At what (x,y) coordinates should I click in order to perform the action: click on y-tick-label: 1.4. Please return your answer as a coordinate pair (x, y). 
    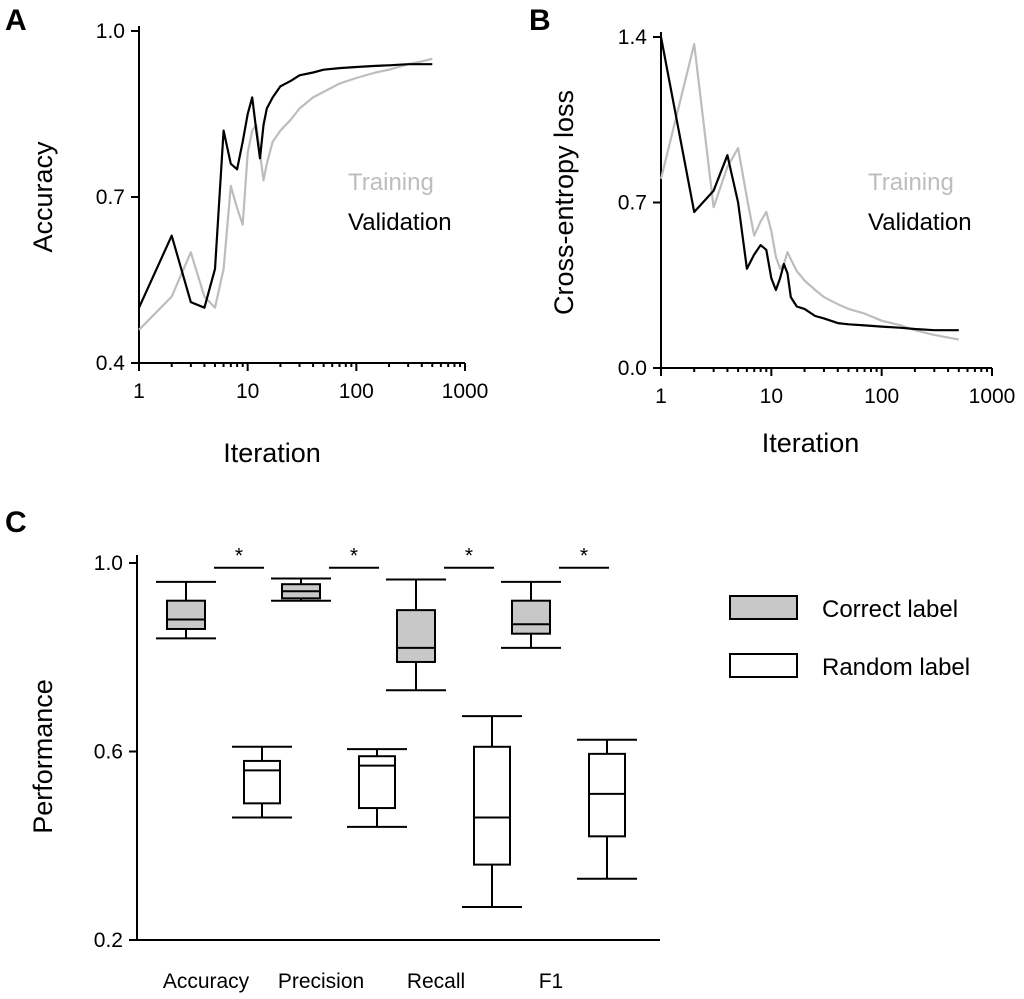
    Looking at the image, I should click on (633, 37).